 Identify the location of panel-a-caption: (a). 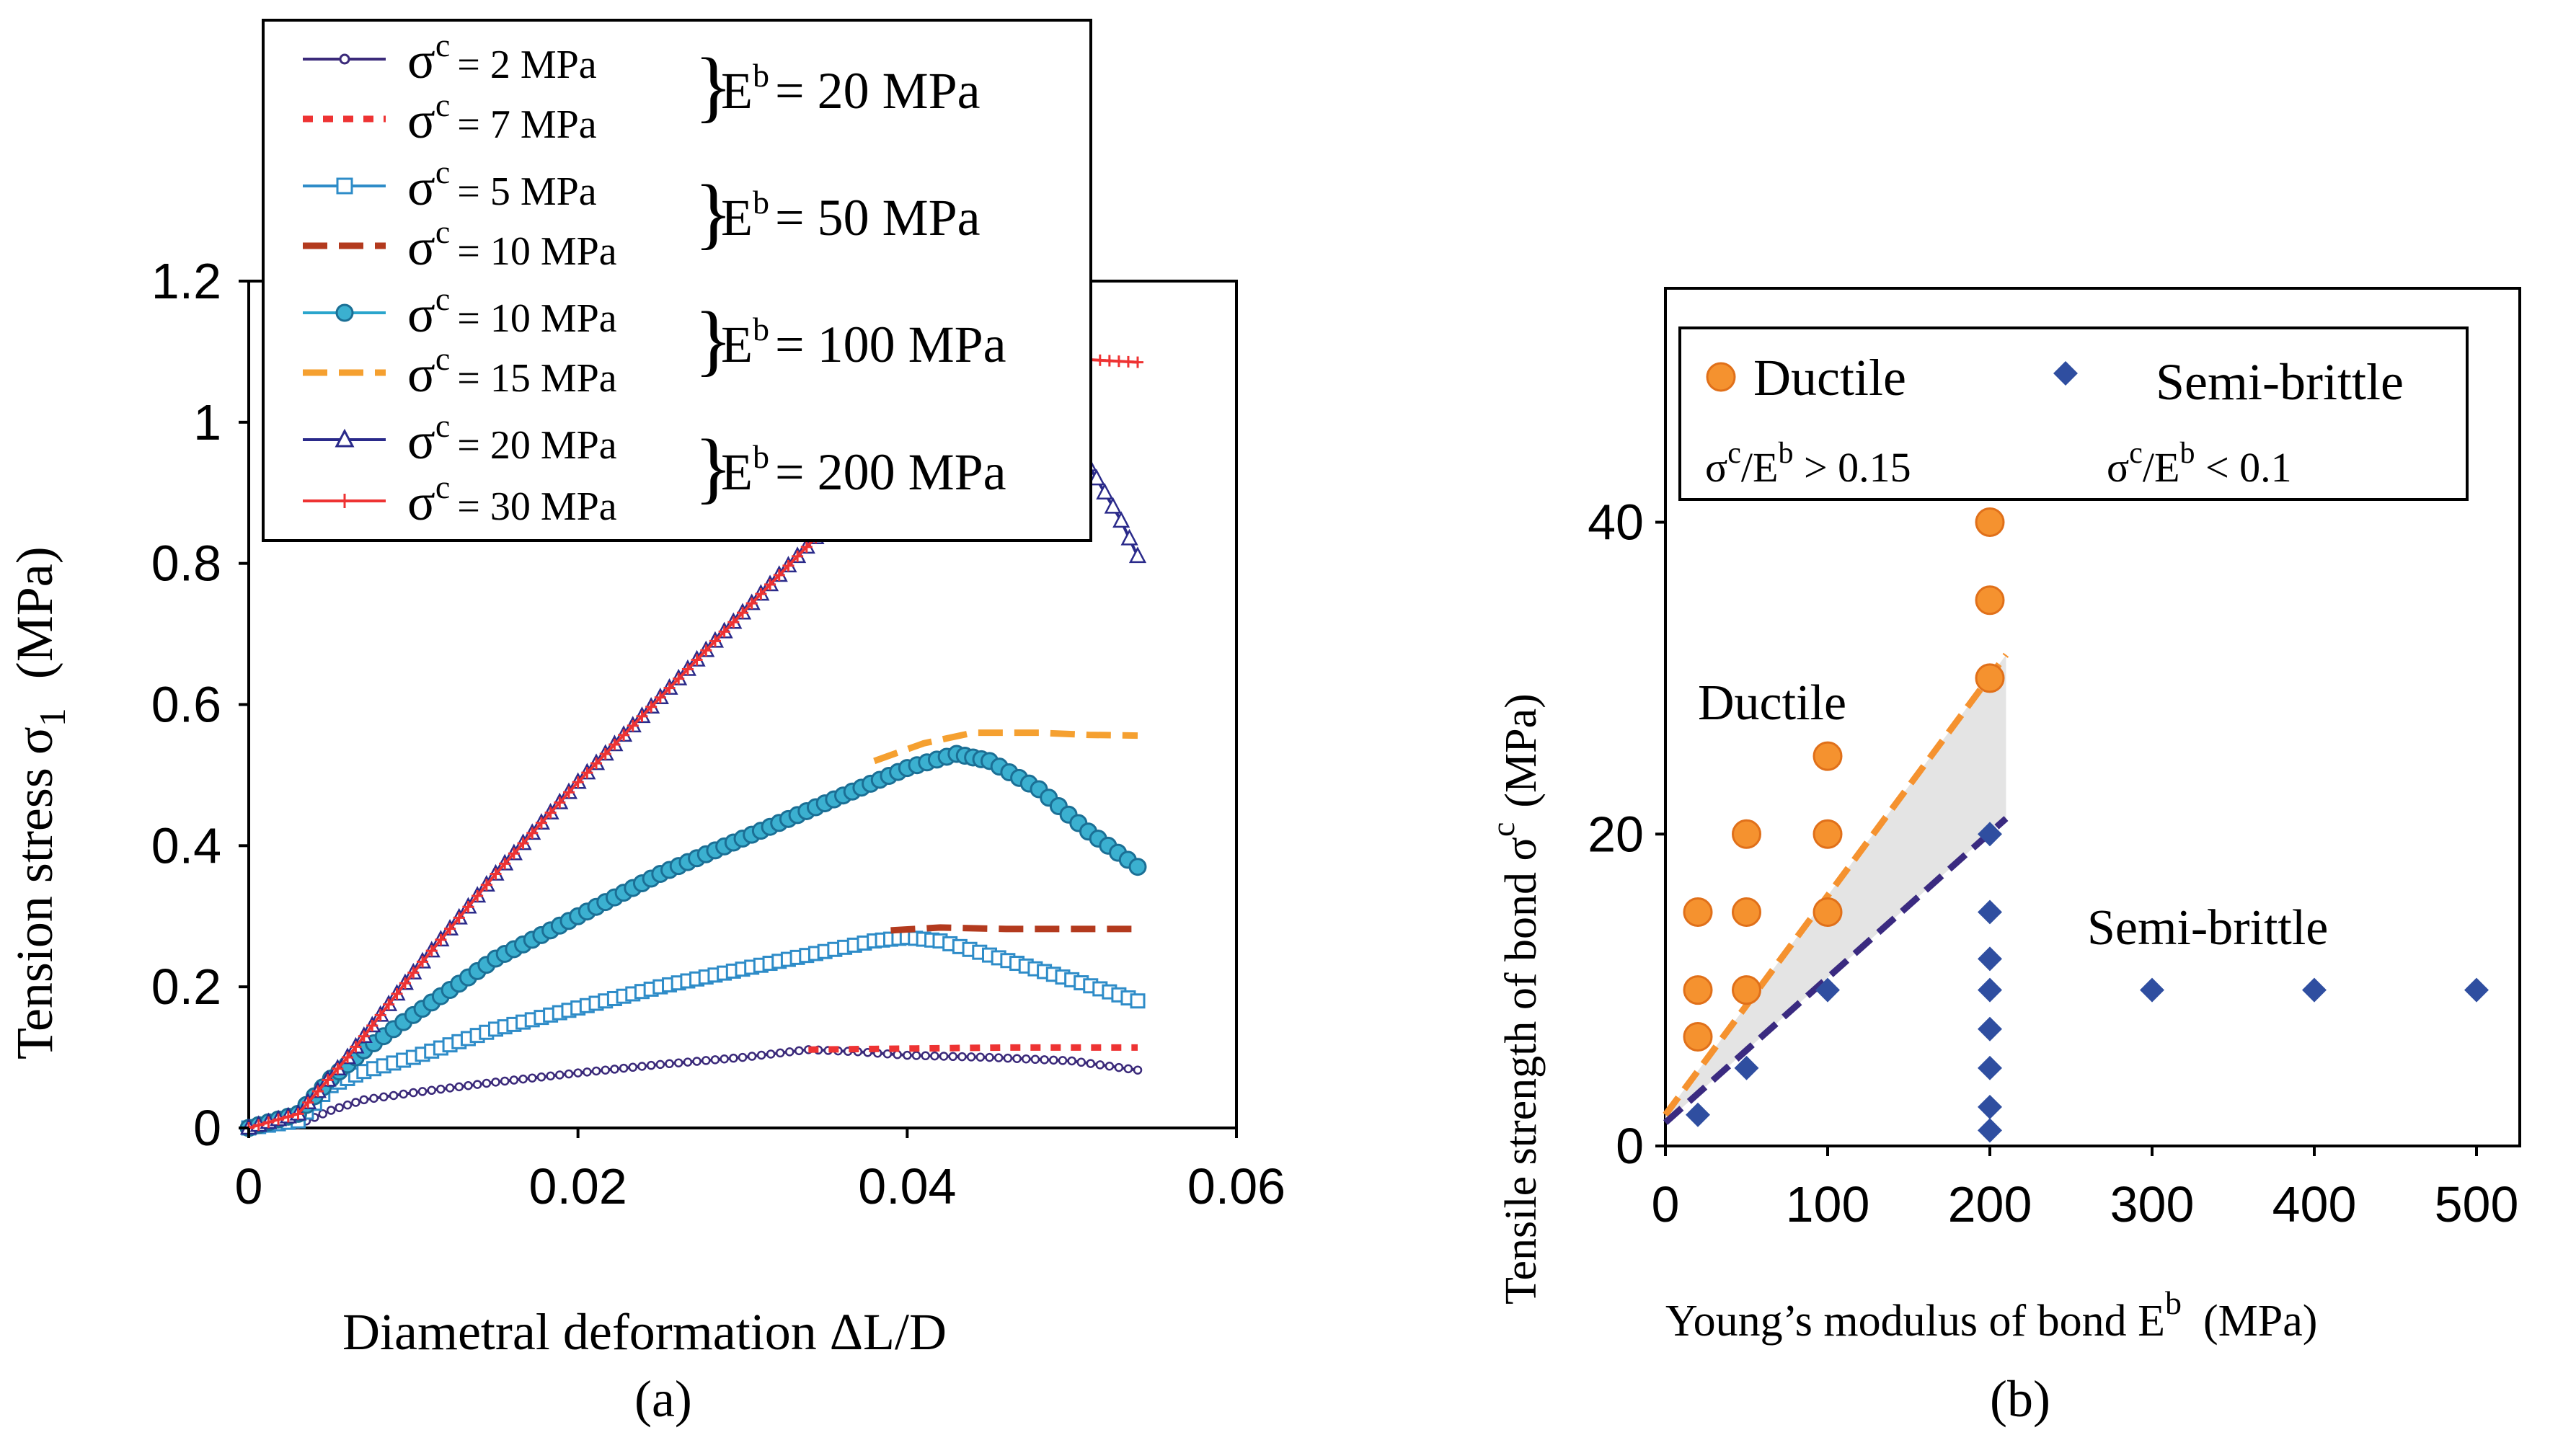
(663, 1399).